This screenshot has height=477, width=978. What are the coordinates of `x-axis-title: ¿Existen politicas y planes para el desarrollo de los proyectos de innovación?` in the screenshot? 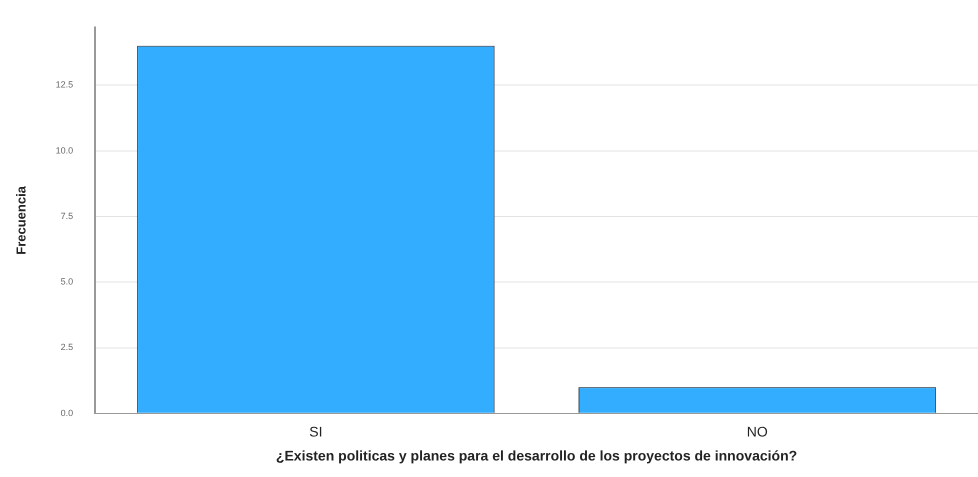 It's located at (537, 455).